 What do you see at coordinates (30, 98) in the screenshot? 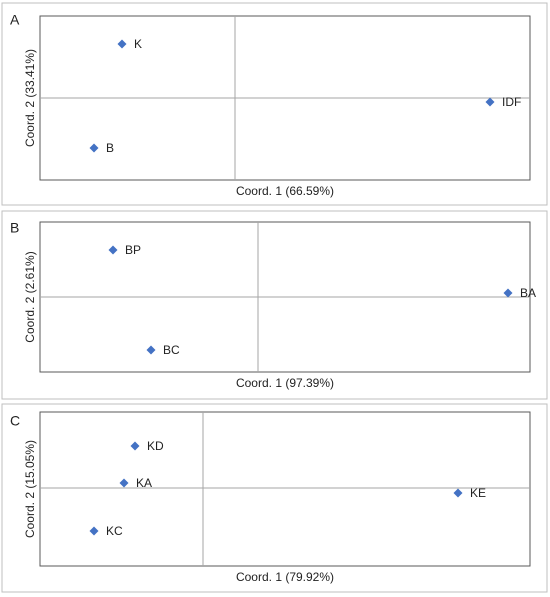
I see `y-axis-label: Coord. 2 (33.41%)` at bounding box center [30, 98].